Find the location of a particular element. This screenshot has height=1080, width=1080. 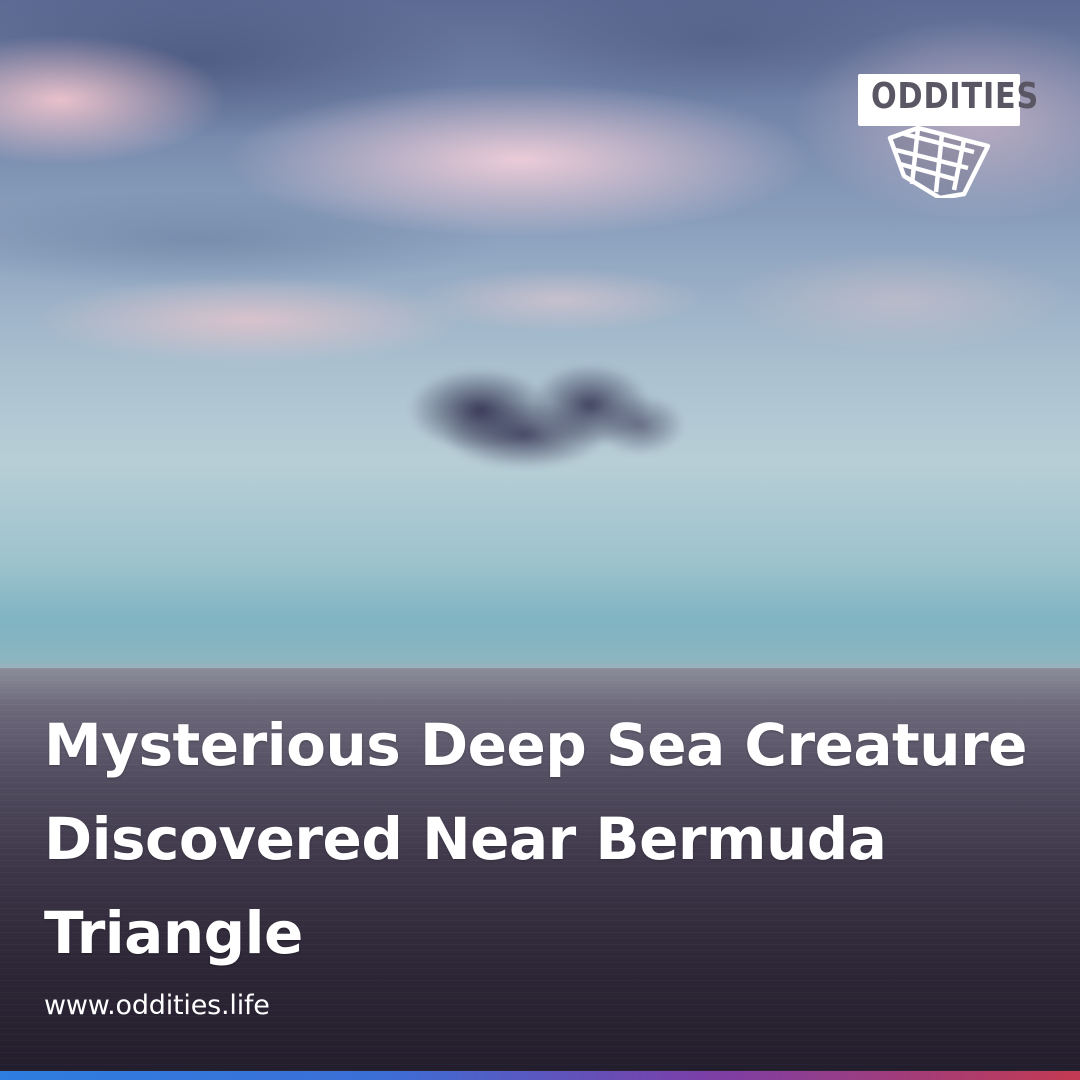

logo-box: ODDITIES is located at coordinates (949, 100).